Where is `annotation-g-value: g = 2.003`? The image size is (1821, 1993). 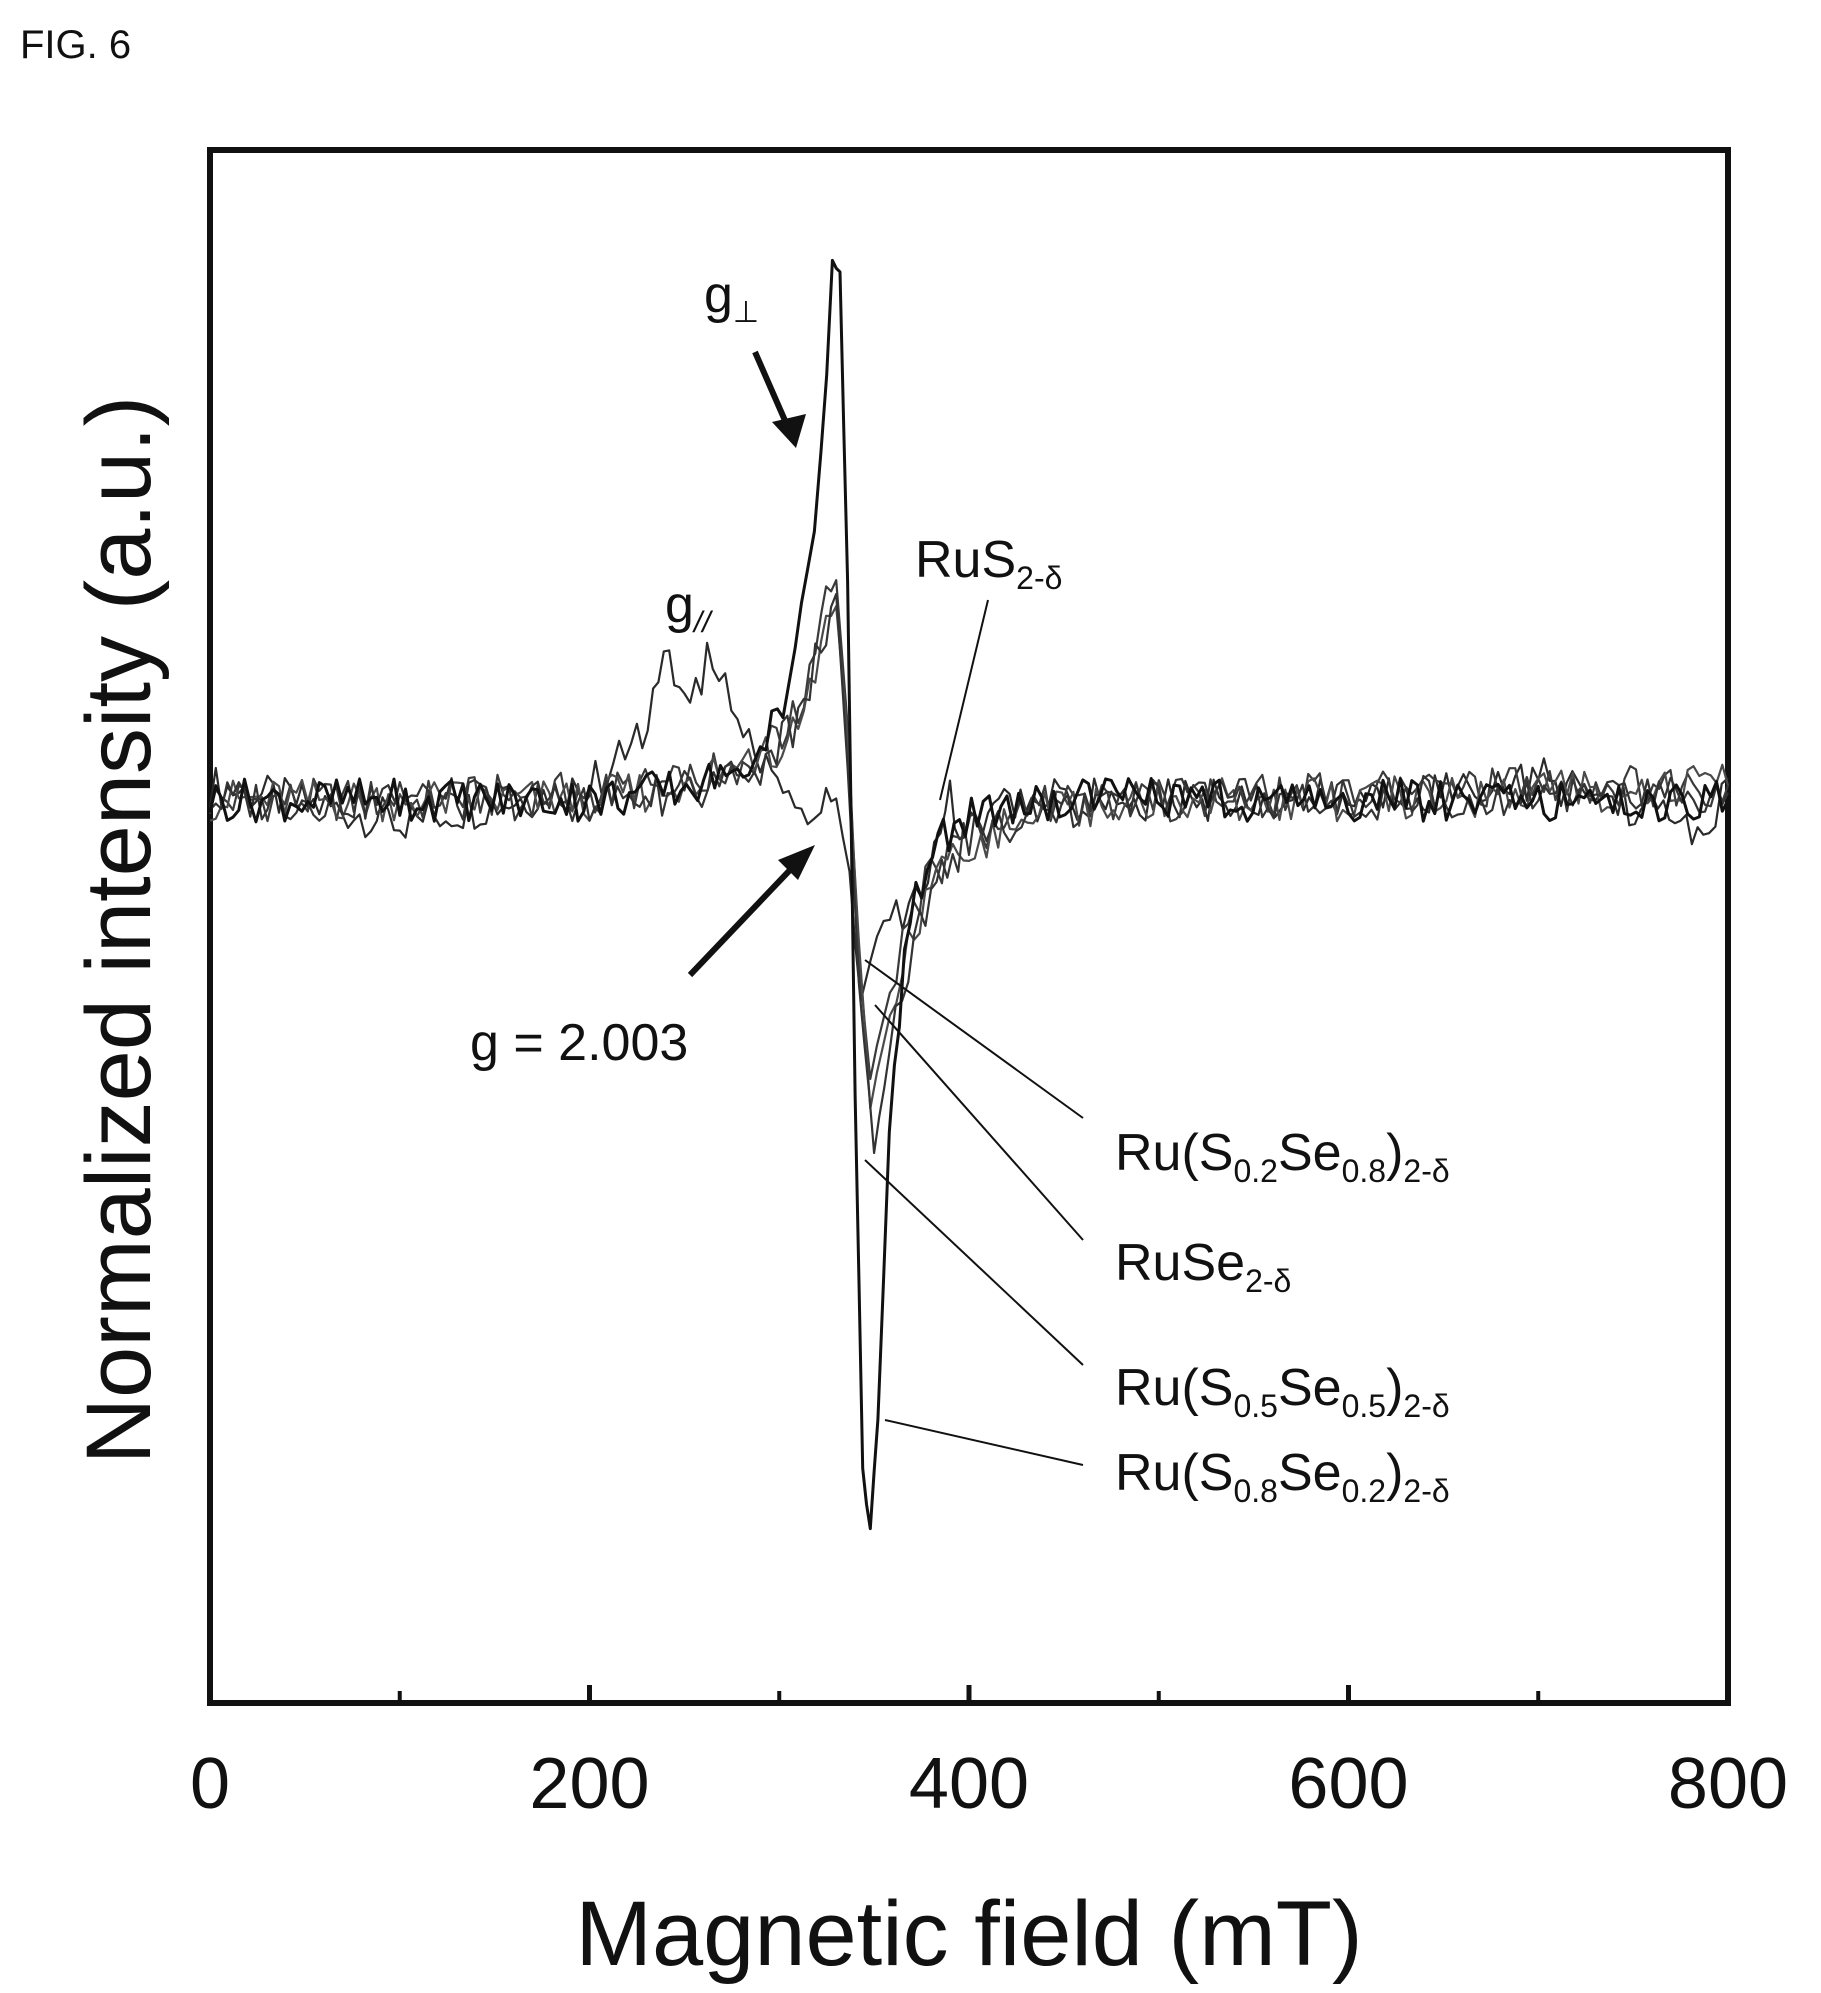 annotation-g-value: g = 2.003 is located at coordinates (642, 958).